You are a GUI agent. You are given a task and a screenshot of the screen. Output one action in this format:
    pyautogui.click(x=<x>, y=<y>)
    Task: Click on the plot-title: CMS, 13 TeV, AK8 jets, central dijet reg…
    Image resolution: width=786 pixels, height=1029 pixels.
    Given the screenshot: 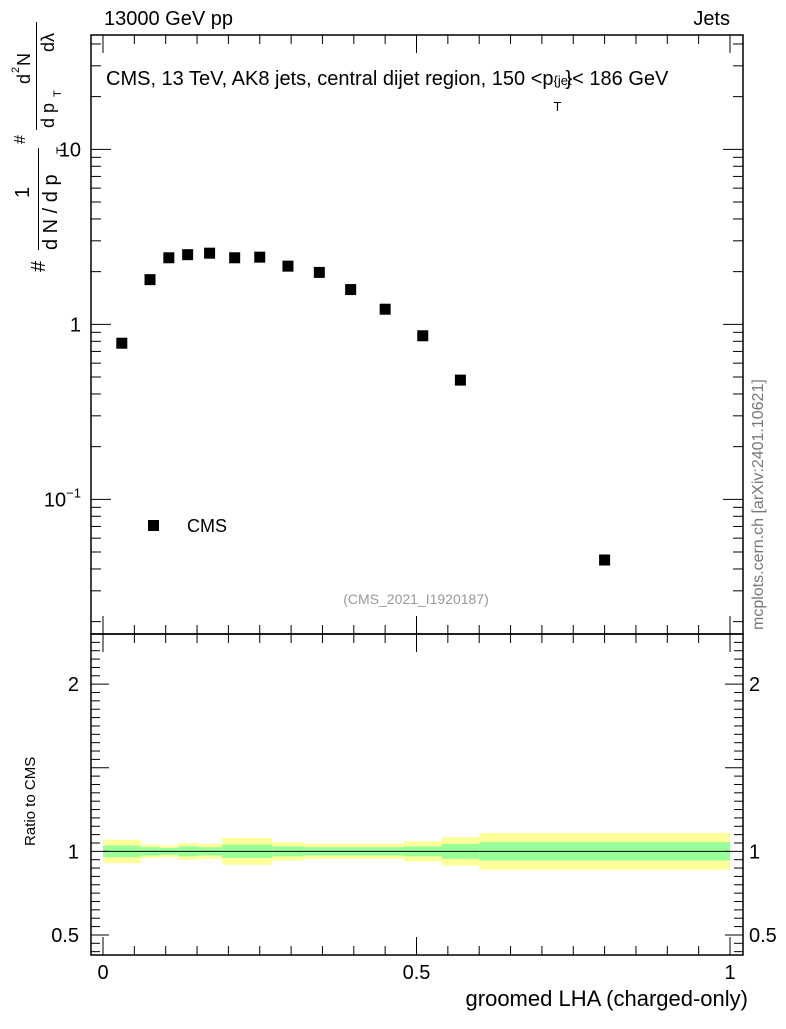 What is the action you would take?
    pyautogui.click(x=387, y=91)
    